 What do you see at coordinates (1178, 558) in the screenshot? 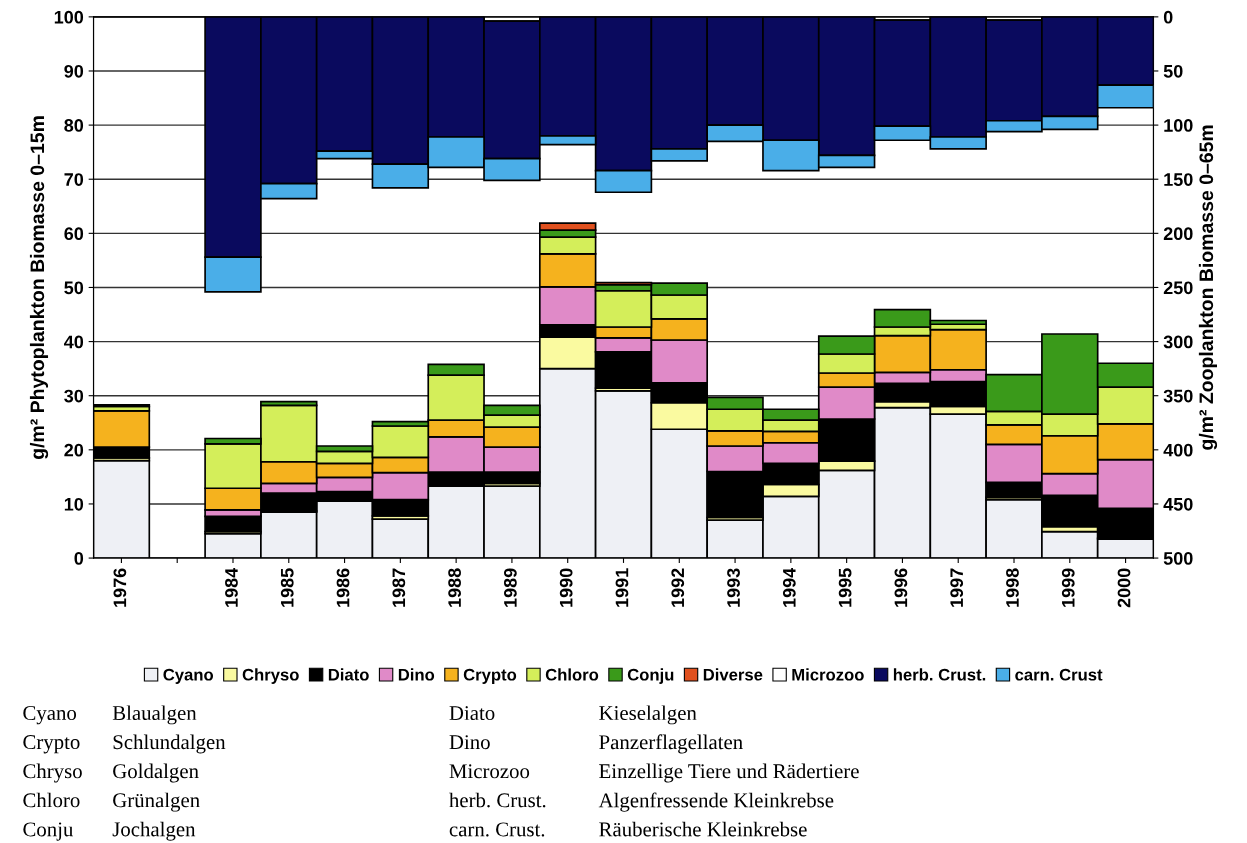
I see `y2-tick-label: 500` at bounding box center [1178, 558].